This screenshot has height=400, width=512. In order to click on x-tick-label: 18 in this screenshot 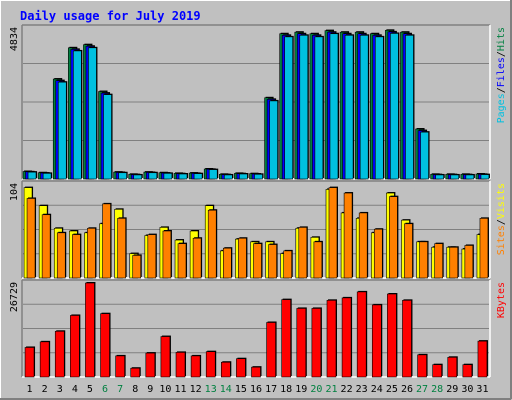, I will do `click(286, 389)`.